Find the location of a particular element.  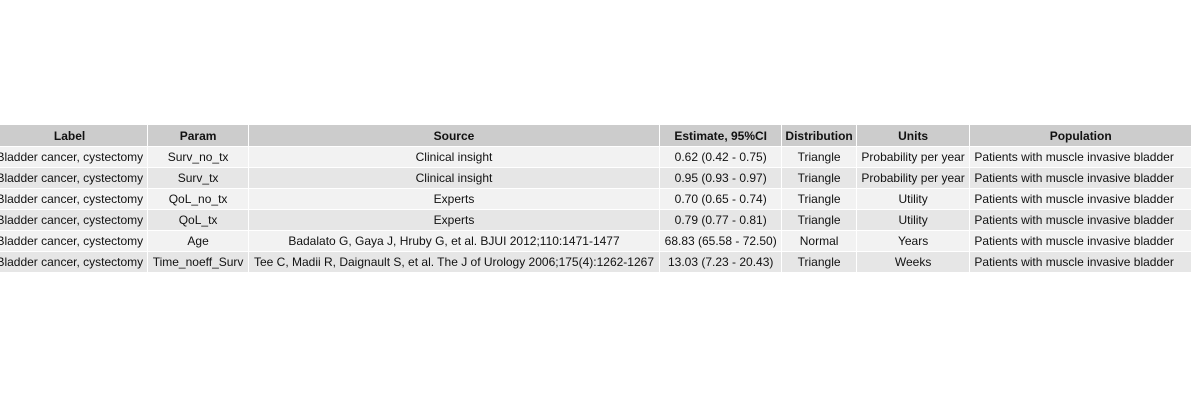

param-cell: QoL_no_tx is located at coordinates (198, 199).